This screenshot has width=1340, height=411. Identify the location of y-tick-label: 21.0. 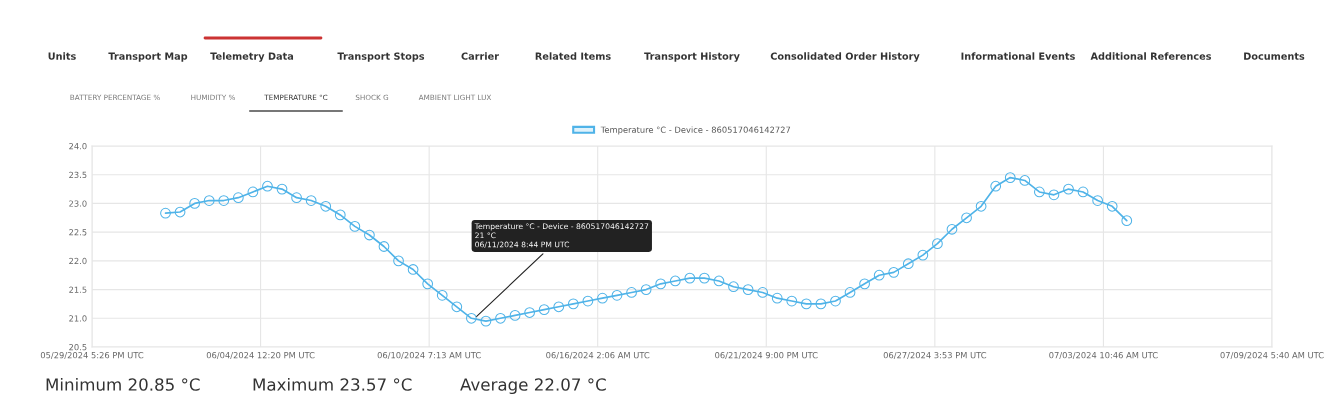
(78, 318).